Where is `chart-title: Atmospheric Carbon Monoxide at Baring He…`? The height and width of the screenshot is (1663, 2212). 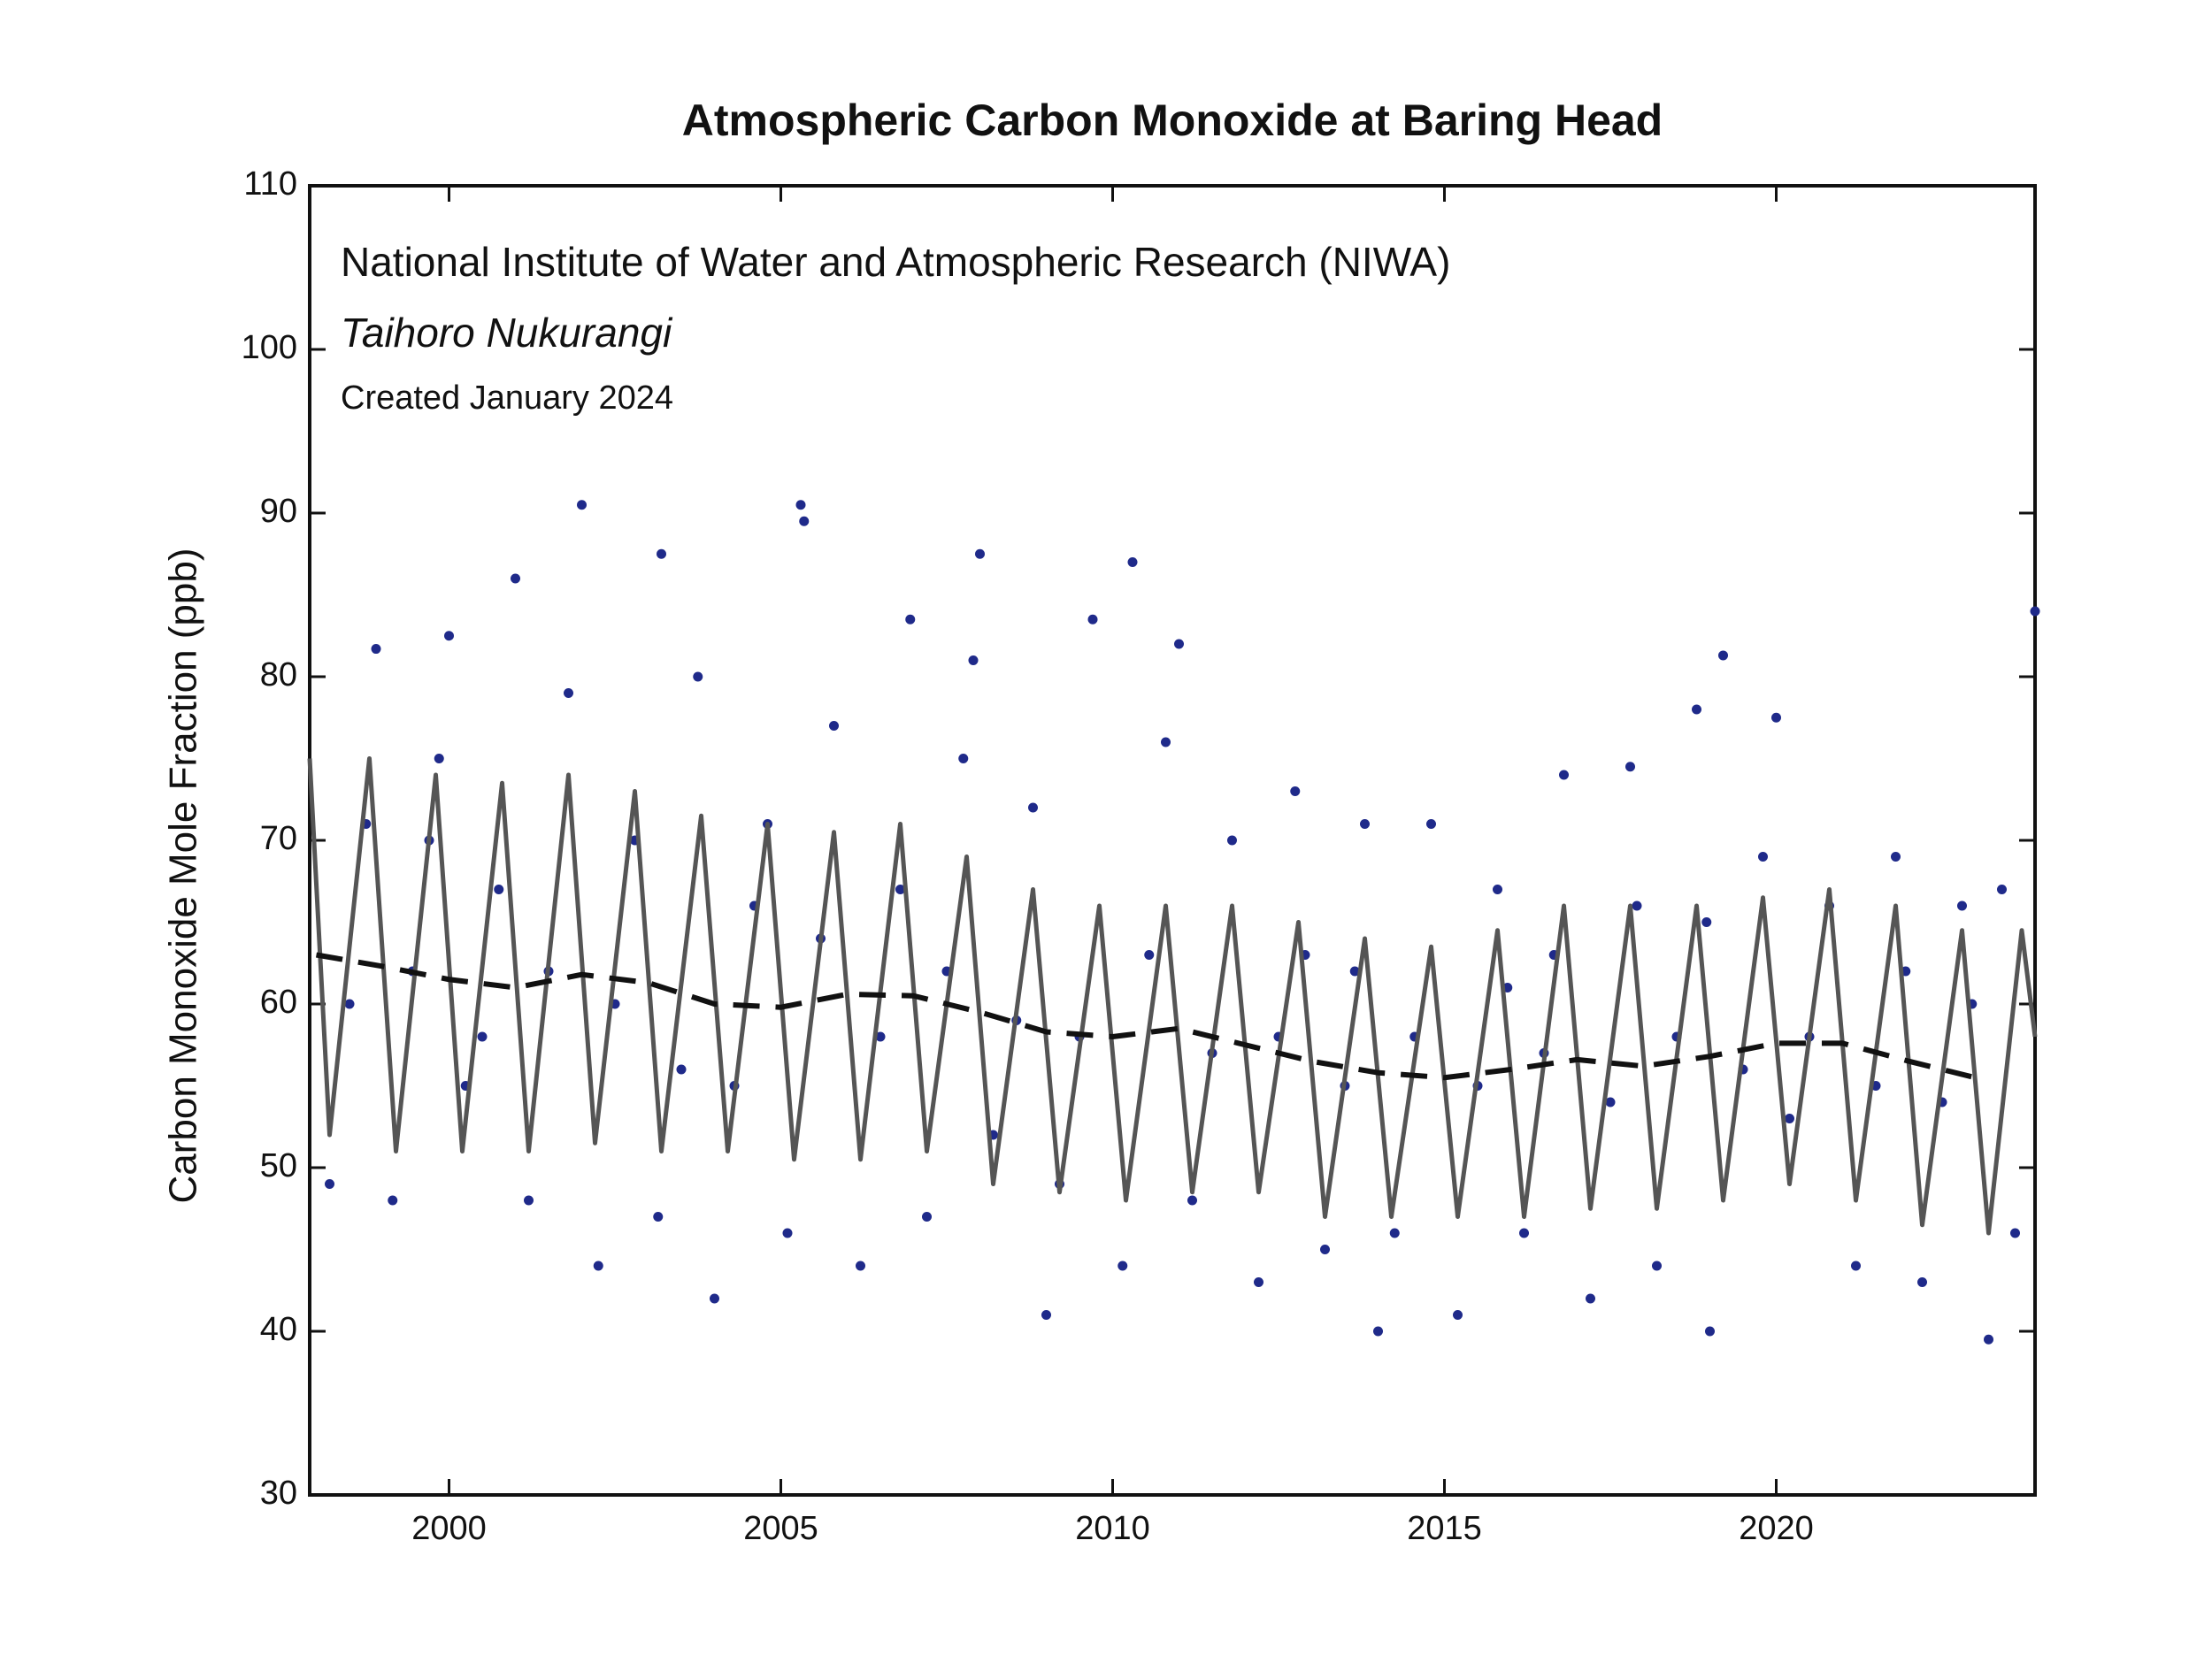 chart-title: Atmospheric Carbon Monoxide at Baring He… is located at coordinates (1173, 121).